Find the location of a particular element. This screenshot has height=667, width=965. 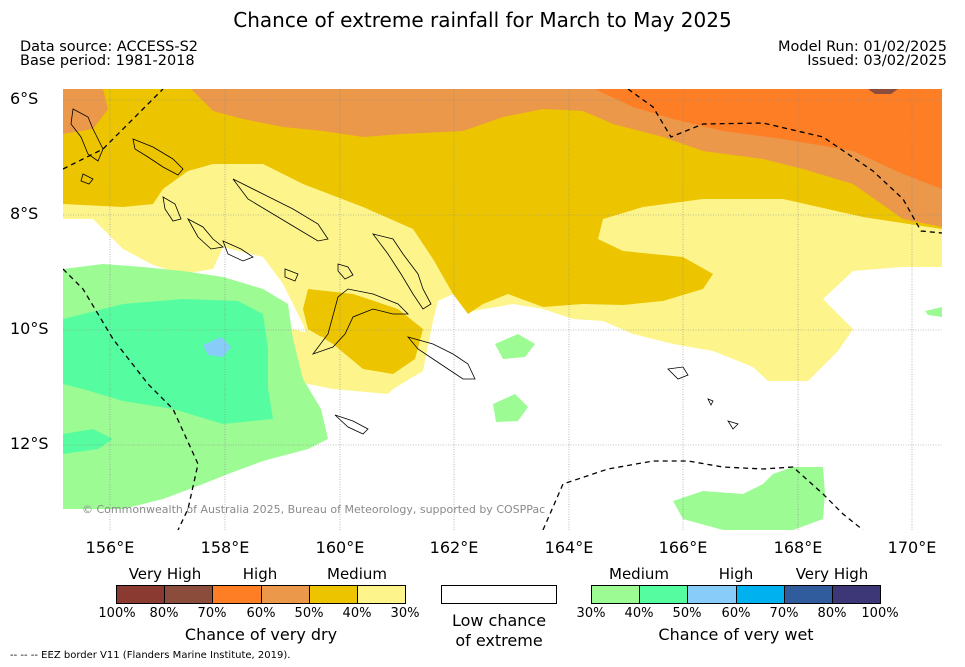

dry-tick: 30% is located at coordinates (405, 613).